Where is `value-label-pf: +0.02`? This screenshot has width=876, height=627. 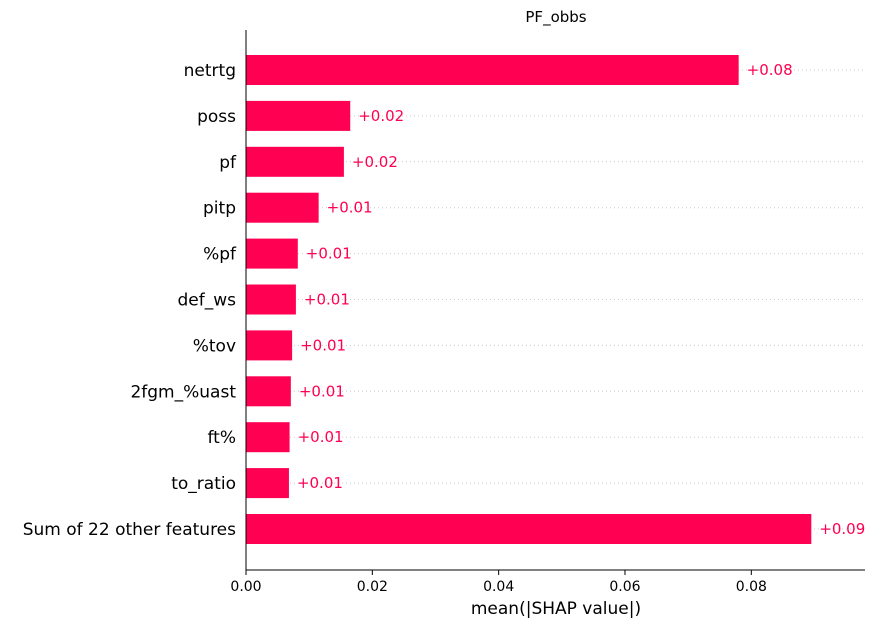 value-label-pf: +0.02 is located at coordinates (375, 162).